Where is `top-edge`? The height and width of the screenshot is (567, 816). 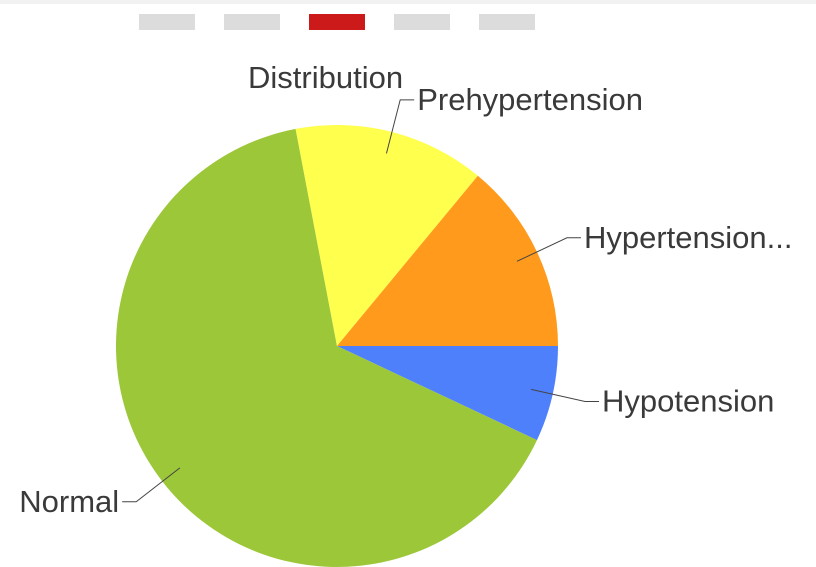 top-edge is located at coordinates (408, 2).